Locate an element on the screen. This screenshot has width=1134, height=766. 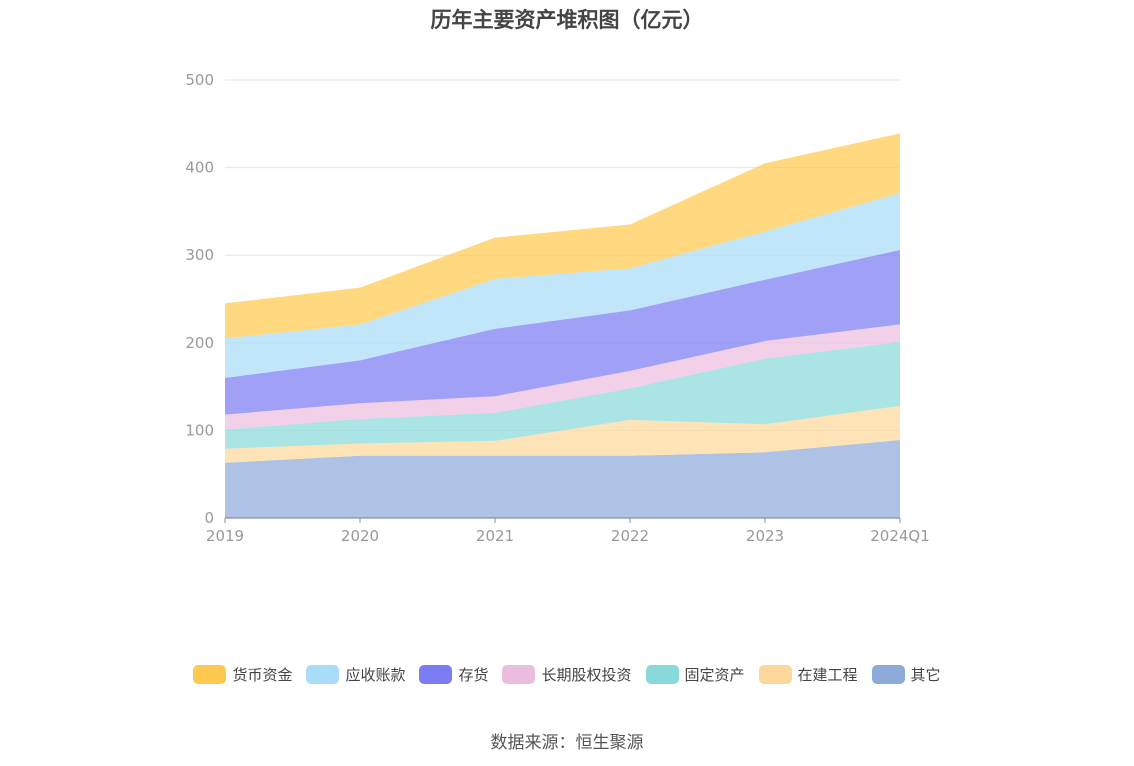
x-tick-label: 2024Q1 is located at coordinates (900, 536).